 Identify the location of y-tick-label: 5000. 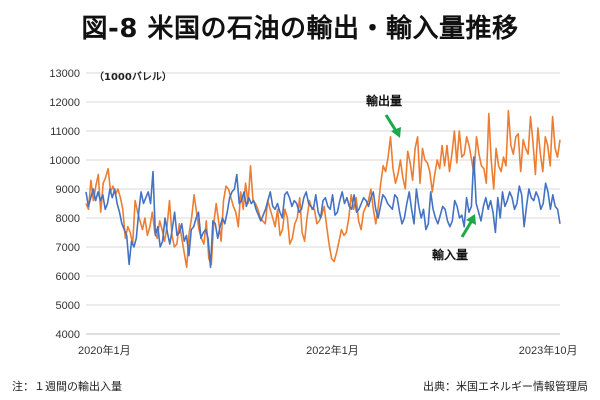
(68, 306).